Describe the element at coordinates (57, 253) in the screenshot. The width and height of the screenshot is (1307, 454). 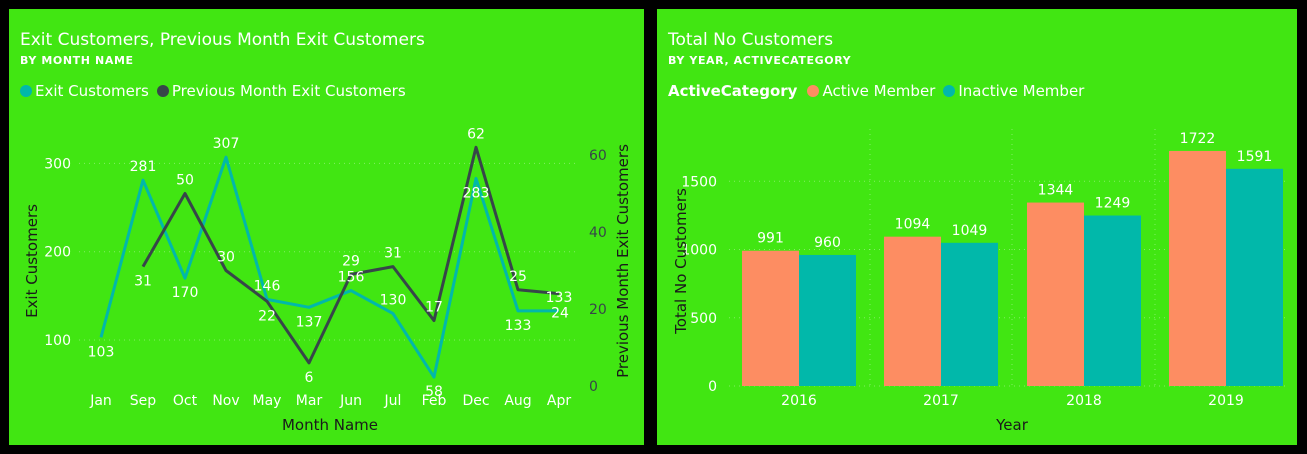
I see `y-tick-label: 200` at that location.